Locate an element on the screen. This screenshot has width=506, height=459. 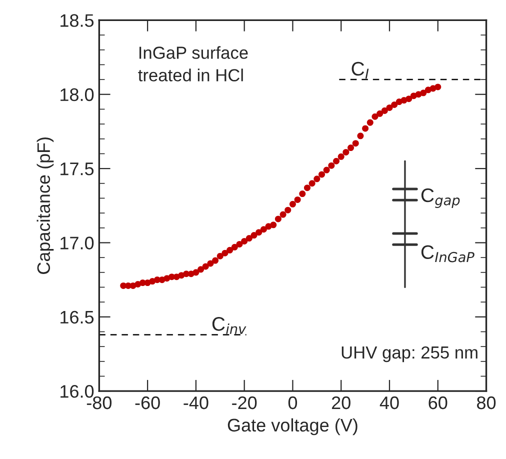
y-tick-label: 17.5 is located at coordinates (77, 169).